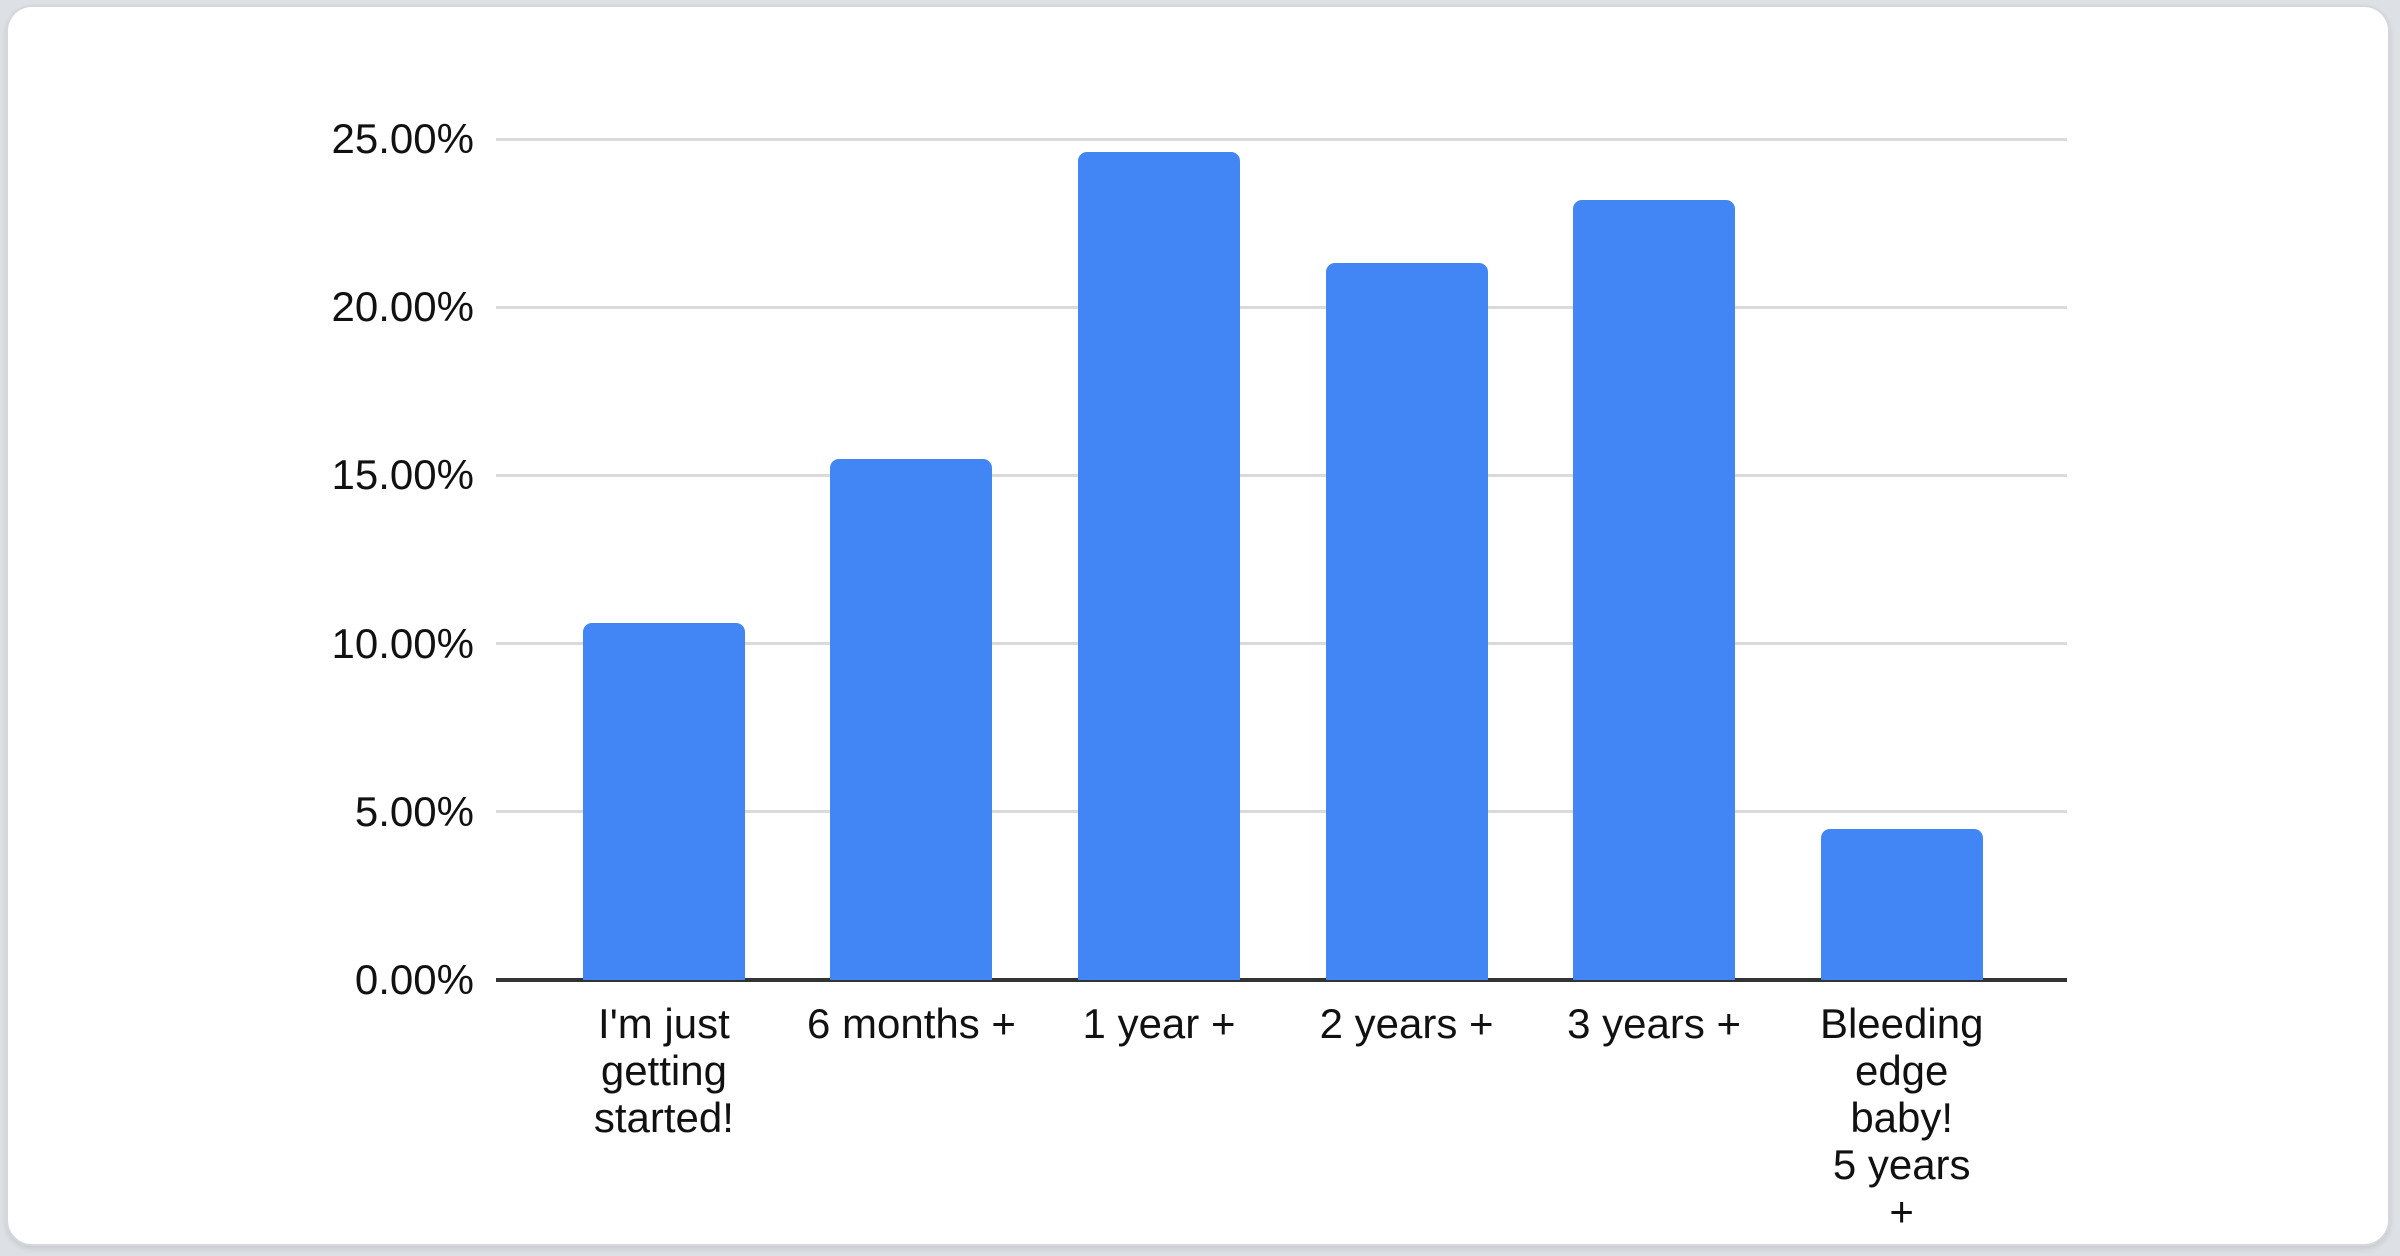 The image size is (2400, 1256). Describe the element at coordinates (663, 1070) in the screenshot. I see `x-category-label: I'm just getting started!` at that location.